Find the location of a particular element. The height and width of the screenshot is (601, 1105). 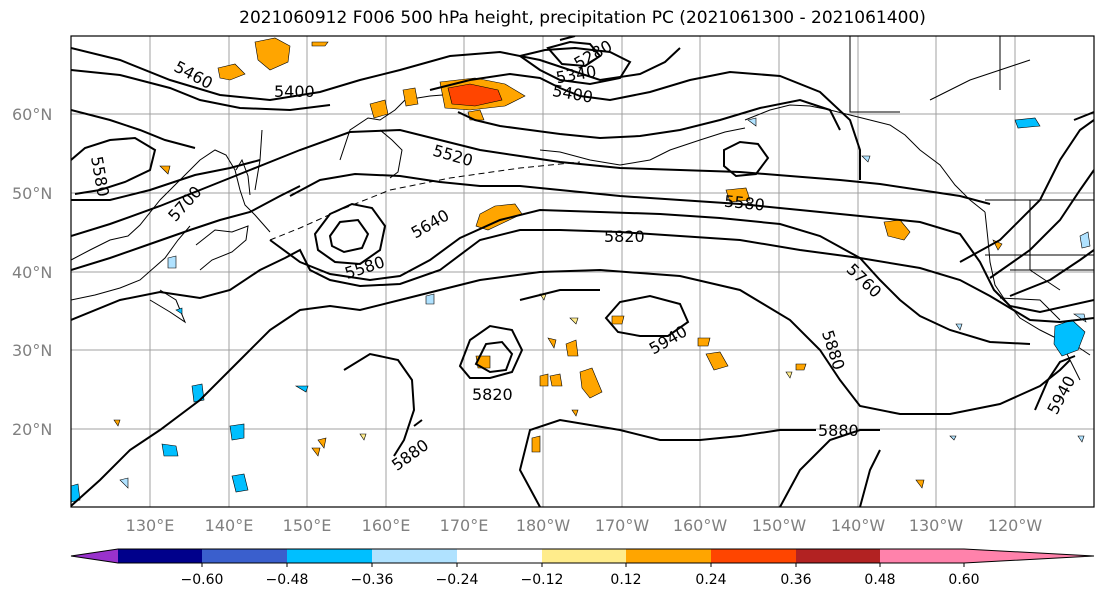

lat-label: 40°N is located at coordinates (32, 272).